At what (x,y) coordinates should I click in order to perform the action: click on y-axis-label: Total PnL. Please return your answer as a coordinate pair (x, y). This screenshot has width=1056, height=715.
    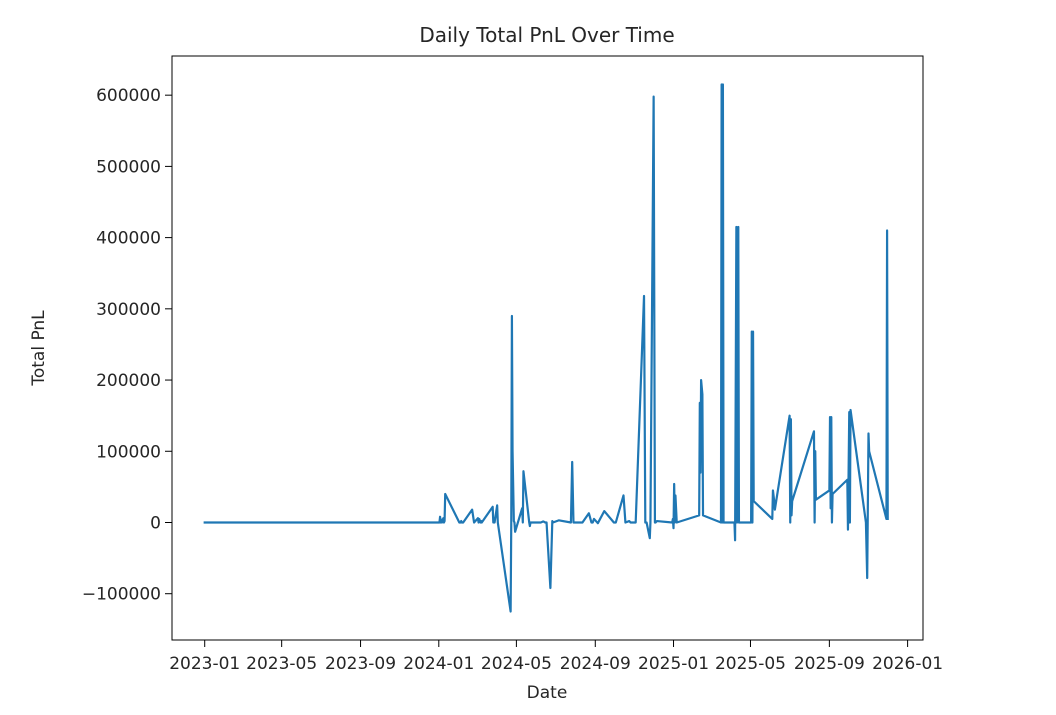
    Looking at the image, I should click on (39, 348).